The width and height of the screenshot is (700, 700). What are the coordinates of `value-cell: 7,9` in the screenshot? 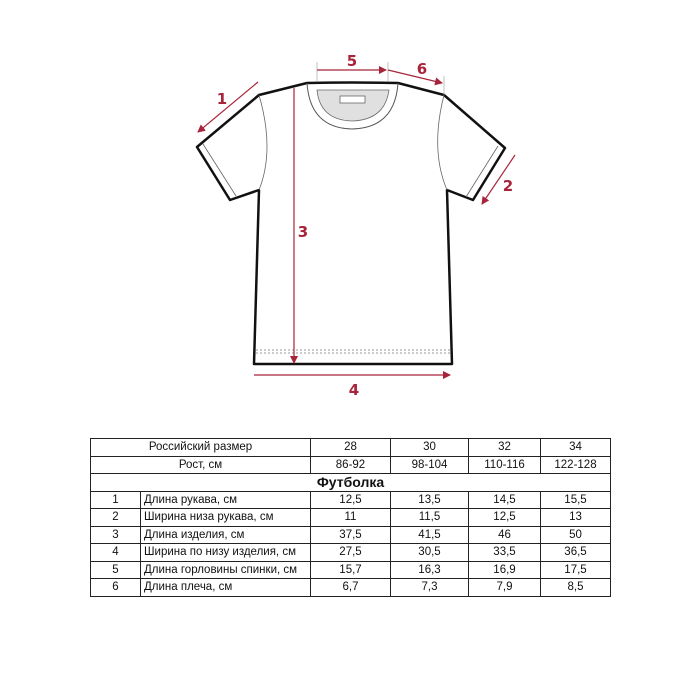 It's located at (504, 587).